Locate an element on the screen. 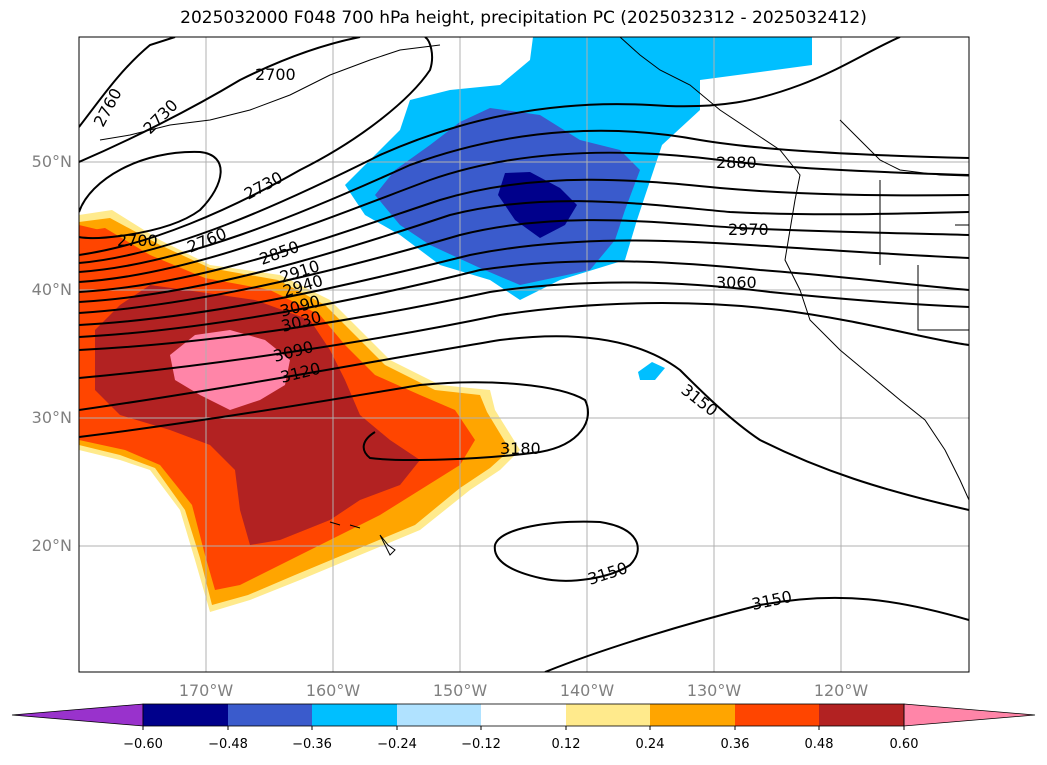  colorbar-tick-label: −0.48 is located at coordinates (228, 744).